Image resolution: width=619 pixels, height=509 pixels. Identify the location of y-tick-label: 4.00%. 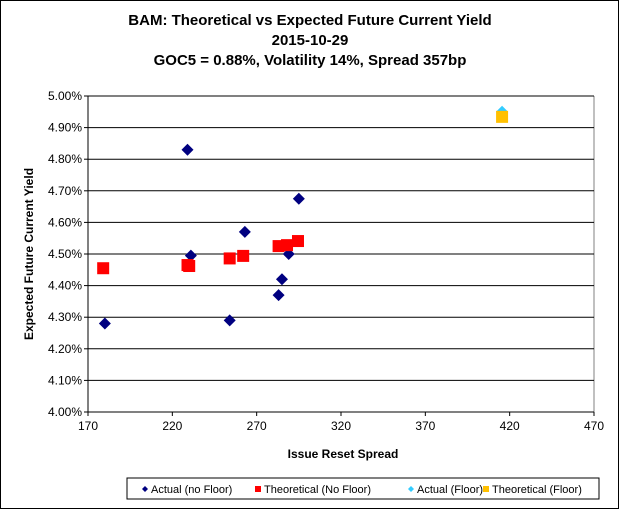
(65, 412).